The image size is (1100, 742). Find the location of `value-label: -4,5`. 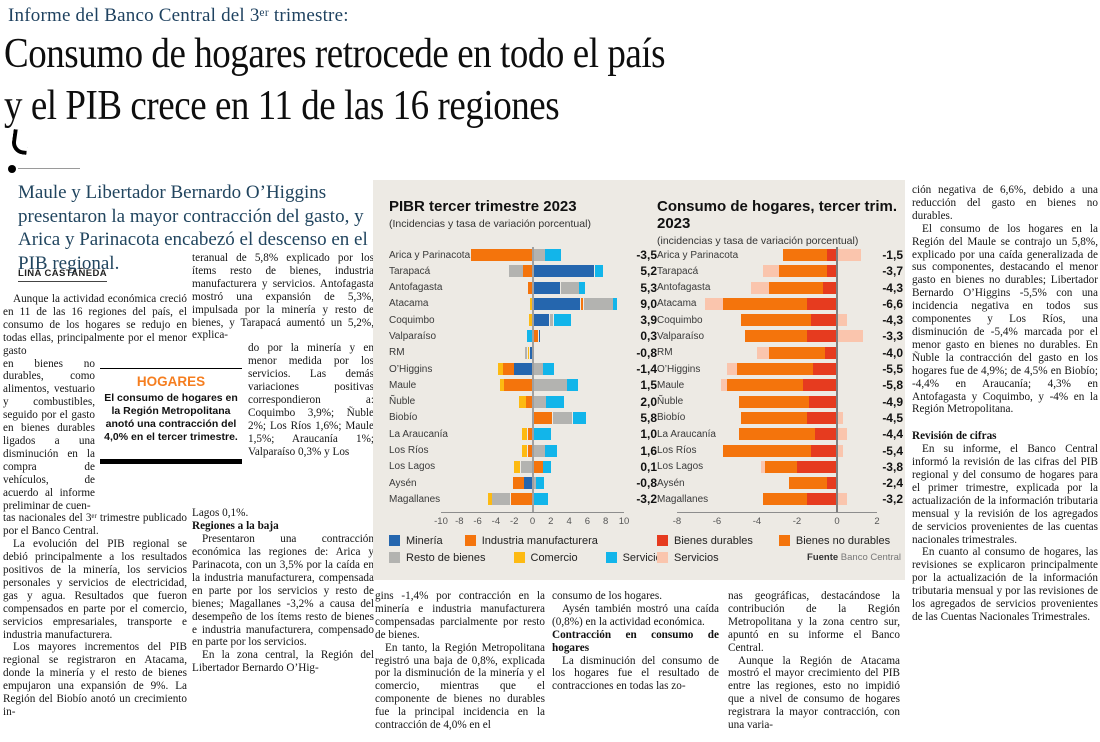

value-label: -4,5 is located at coordinates (892, 417).